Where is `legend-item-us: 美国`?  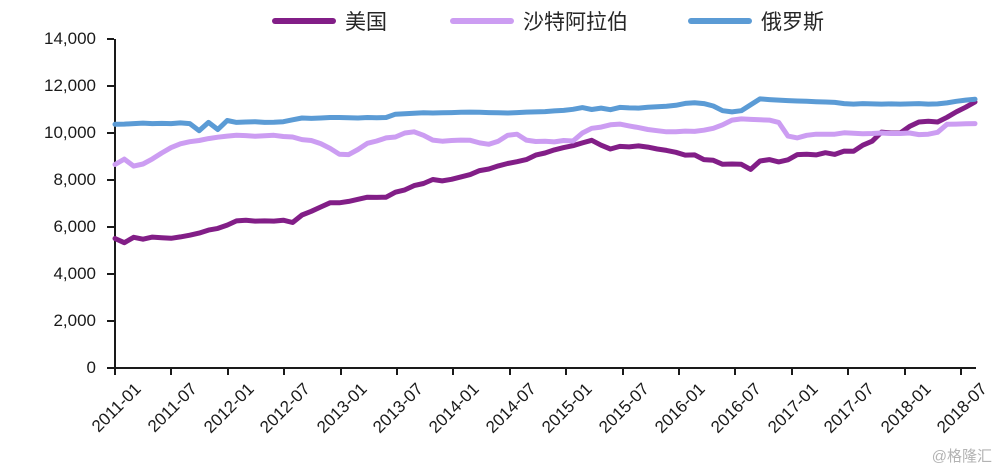 legend-item-us: 美国 is located at coordinates (329, 21).